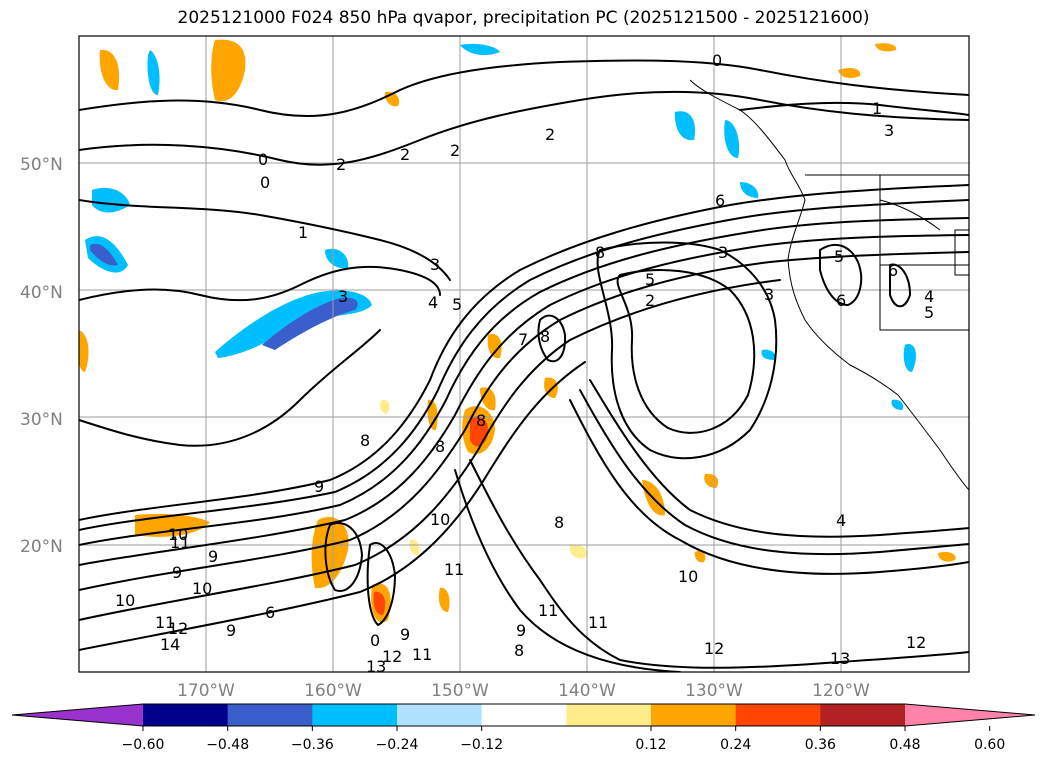 The width and height of the screenshot is (1047, 765). I want to click on lon-label-150w: 150°W, so click(460, 691).